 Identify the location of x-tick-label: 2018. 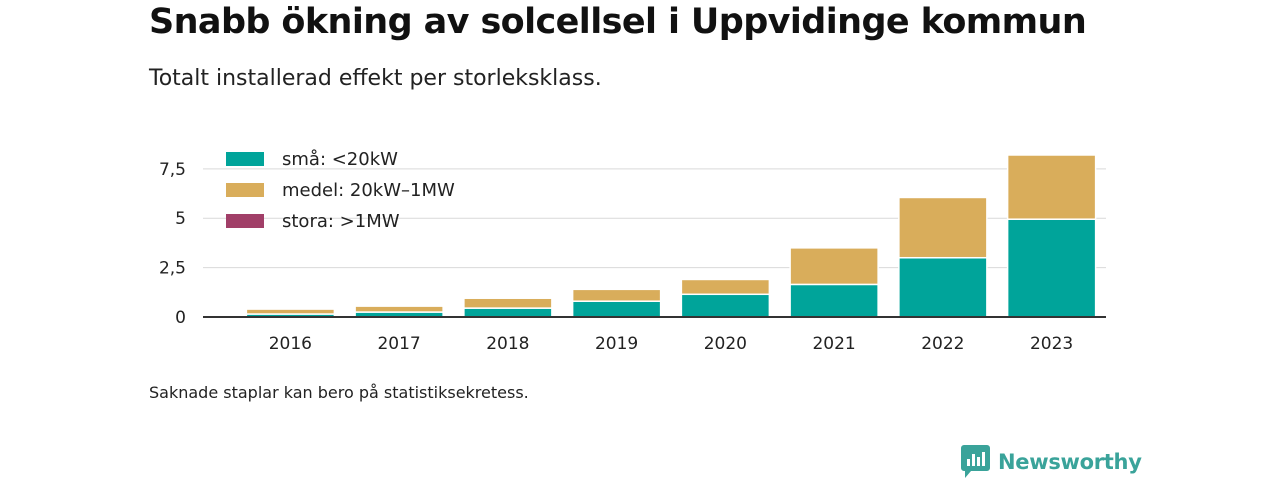
(507, 344).